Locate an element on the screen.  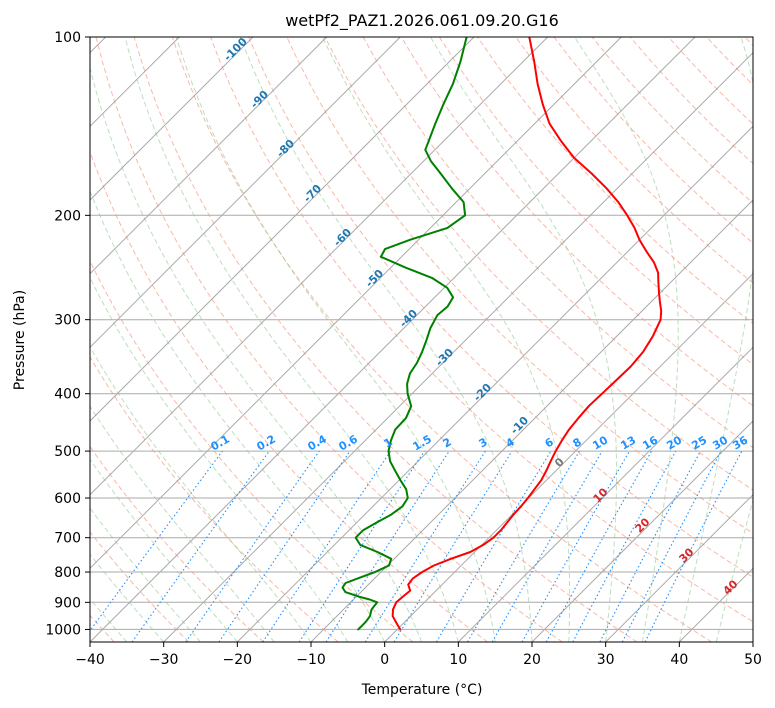
y-tick-label: 1000 is located at coordinates (63, 630).